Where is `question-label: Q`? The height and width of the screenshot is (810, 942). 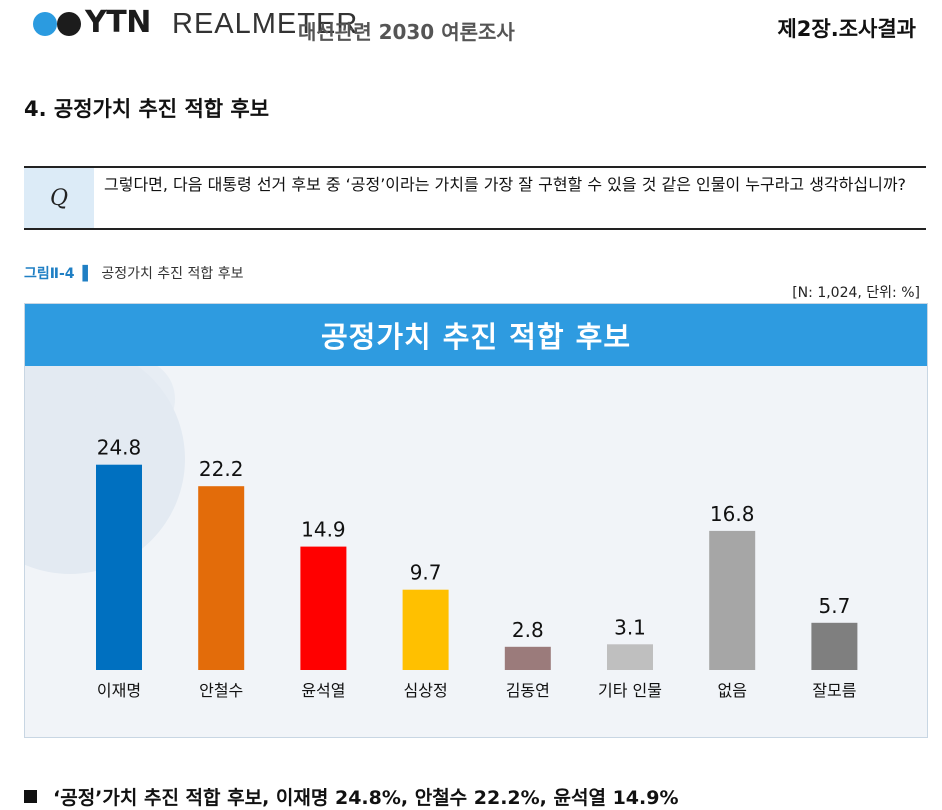 question-label: Q is located at coordinates (59, 198).